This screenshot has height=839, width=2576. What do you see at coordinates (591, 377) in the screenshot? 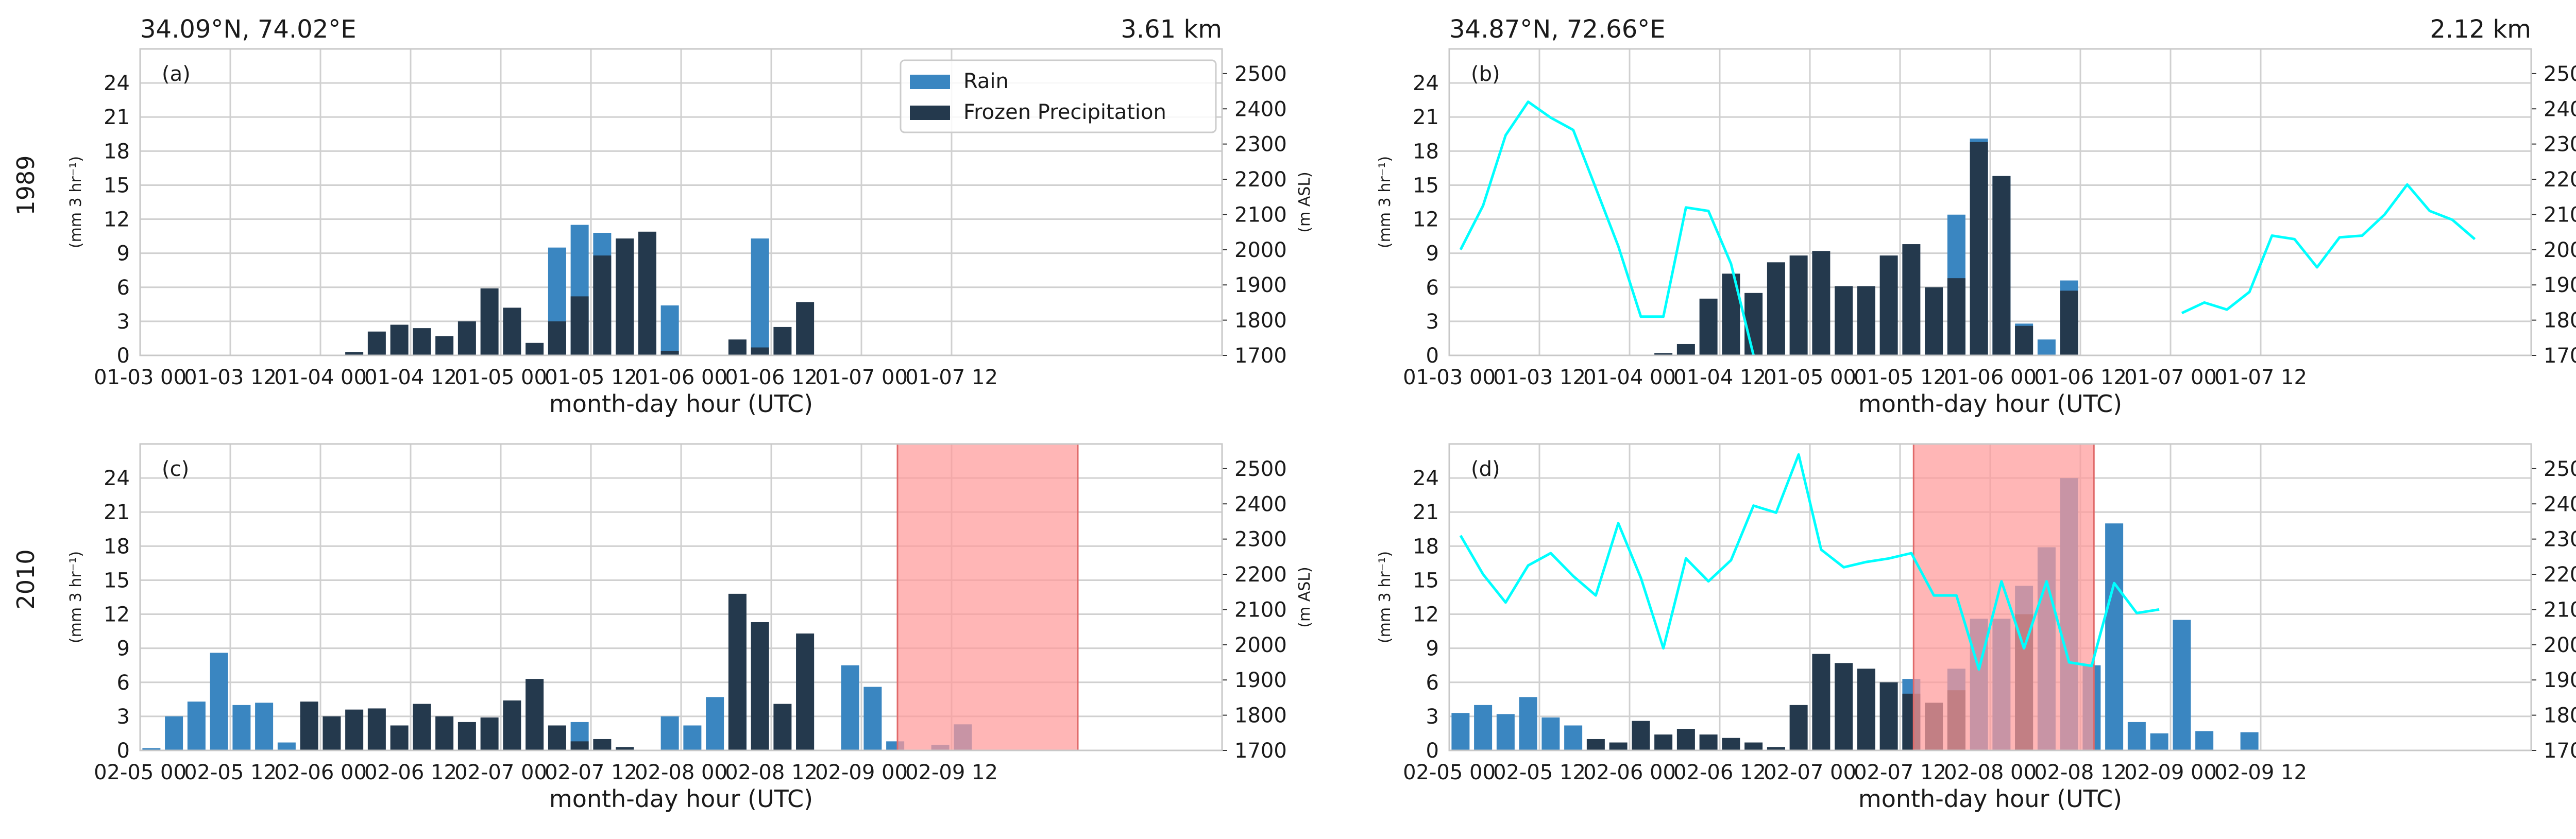
I see `x-tick-label: 01-05 12` at bounding box center [591, 377].